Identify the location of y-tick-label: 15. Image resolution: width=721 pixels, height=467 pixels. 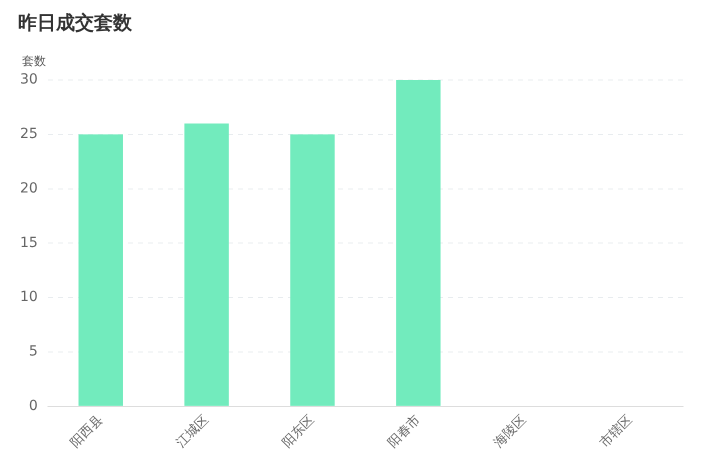
(29, 242).